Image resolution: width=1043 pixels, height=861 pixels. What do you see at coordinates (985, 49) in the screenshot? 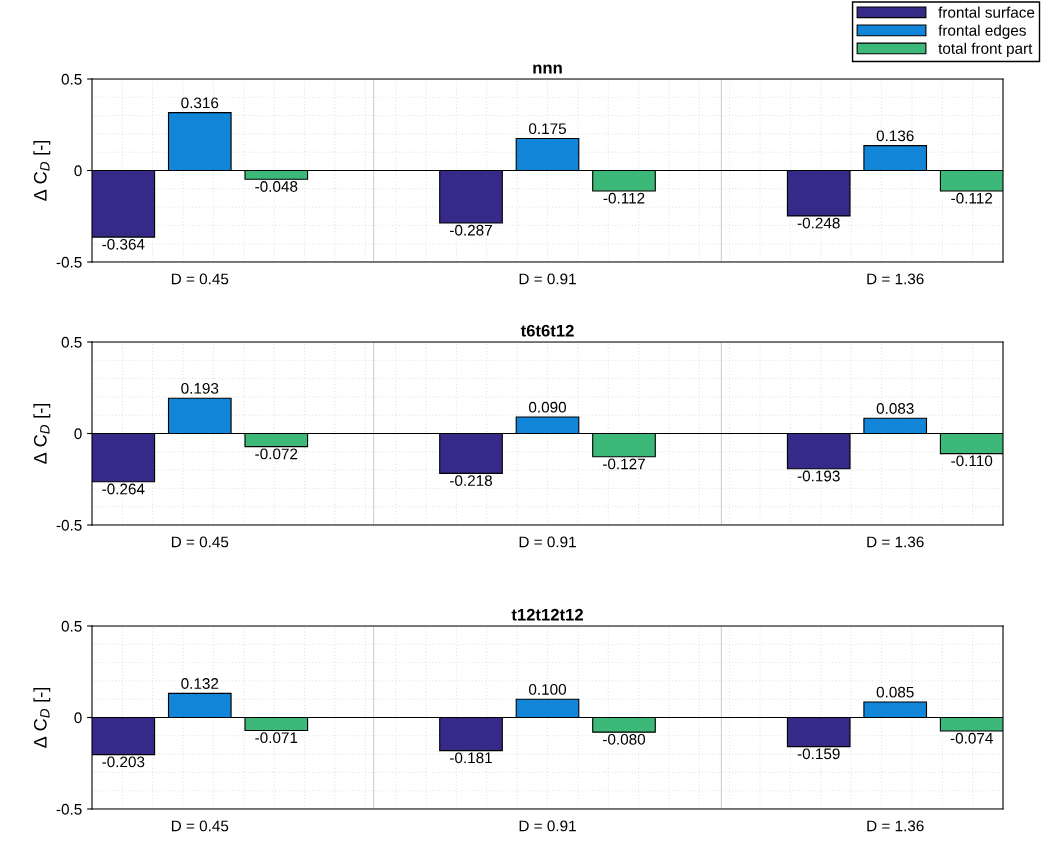
I see `legend-label: total front part` at bounding box center [985, 49].